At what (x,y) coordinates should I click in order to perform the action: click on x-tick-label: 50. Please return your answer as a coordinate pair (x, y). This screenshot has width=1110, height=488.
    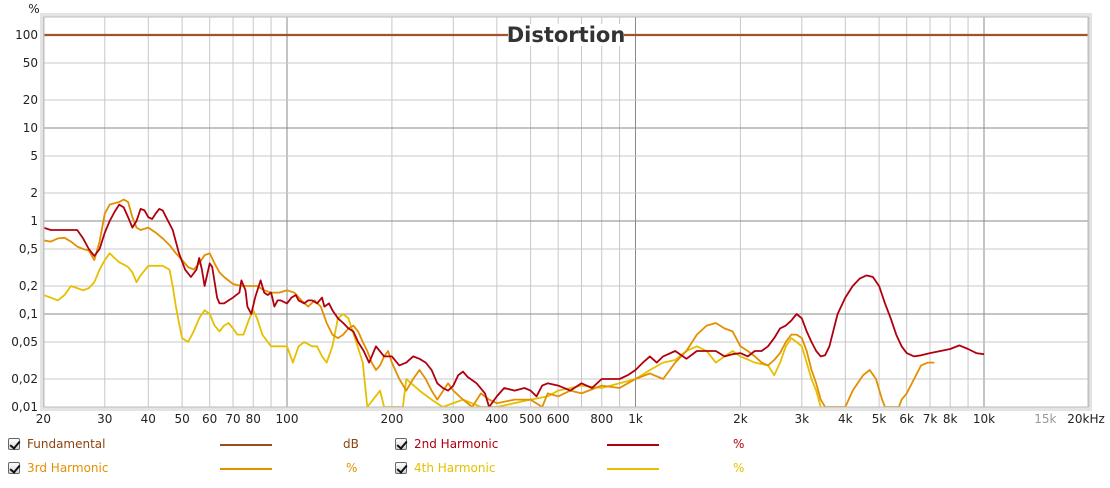
    Looking at the image, I should click on (181, 419).